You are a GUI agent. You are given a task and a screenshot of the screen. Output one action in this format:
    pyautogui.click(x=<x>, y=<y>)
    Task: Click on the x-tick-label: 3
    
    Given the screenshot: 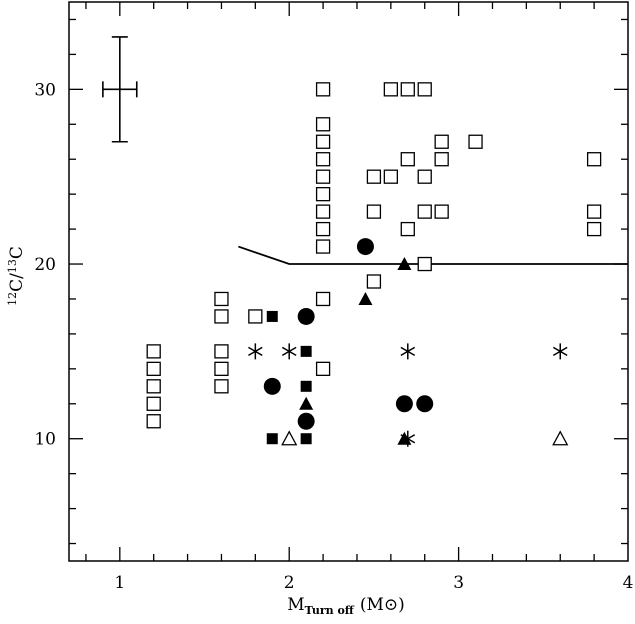 What is the action you would take?
    pyautogui.click(x=458, y=583)
    